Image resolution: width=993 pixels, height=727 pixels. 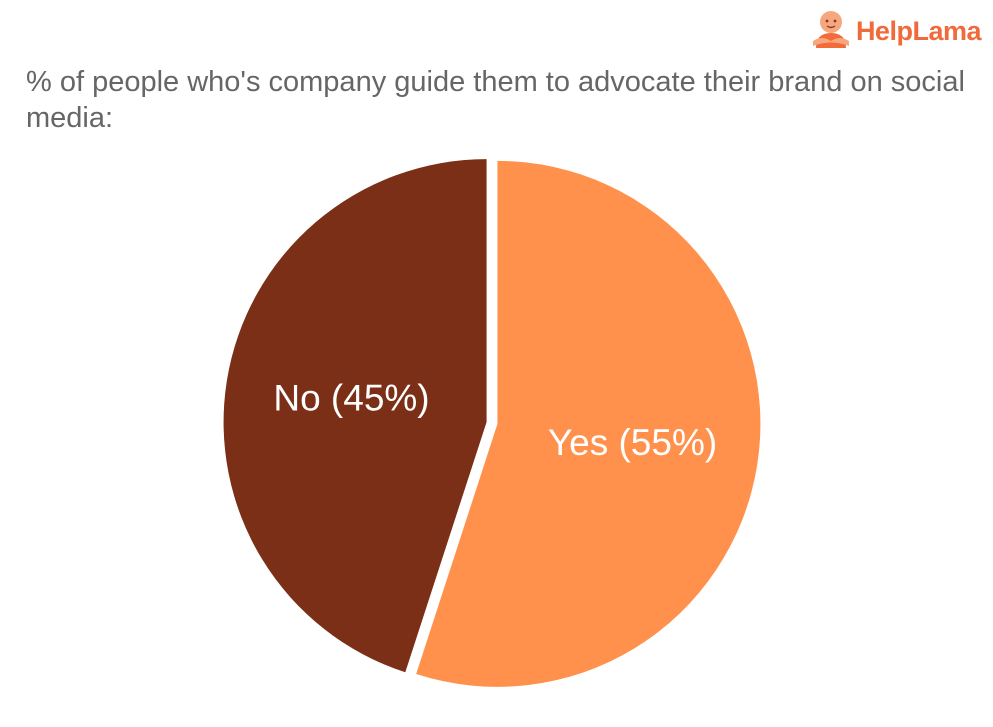 What do you see at coordinates (946, 30) in the screenshot?
I see `logo-text-lama: Lama` at bounding box center [946, 30].